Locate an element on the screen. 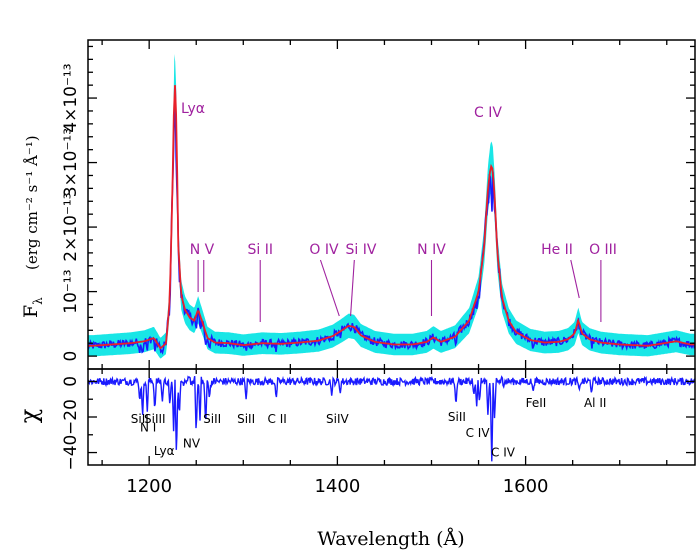 Image resolution: width=700 pixels, height=554 pixels. label-niv: N IV is located at coordinates (431, 250).